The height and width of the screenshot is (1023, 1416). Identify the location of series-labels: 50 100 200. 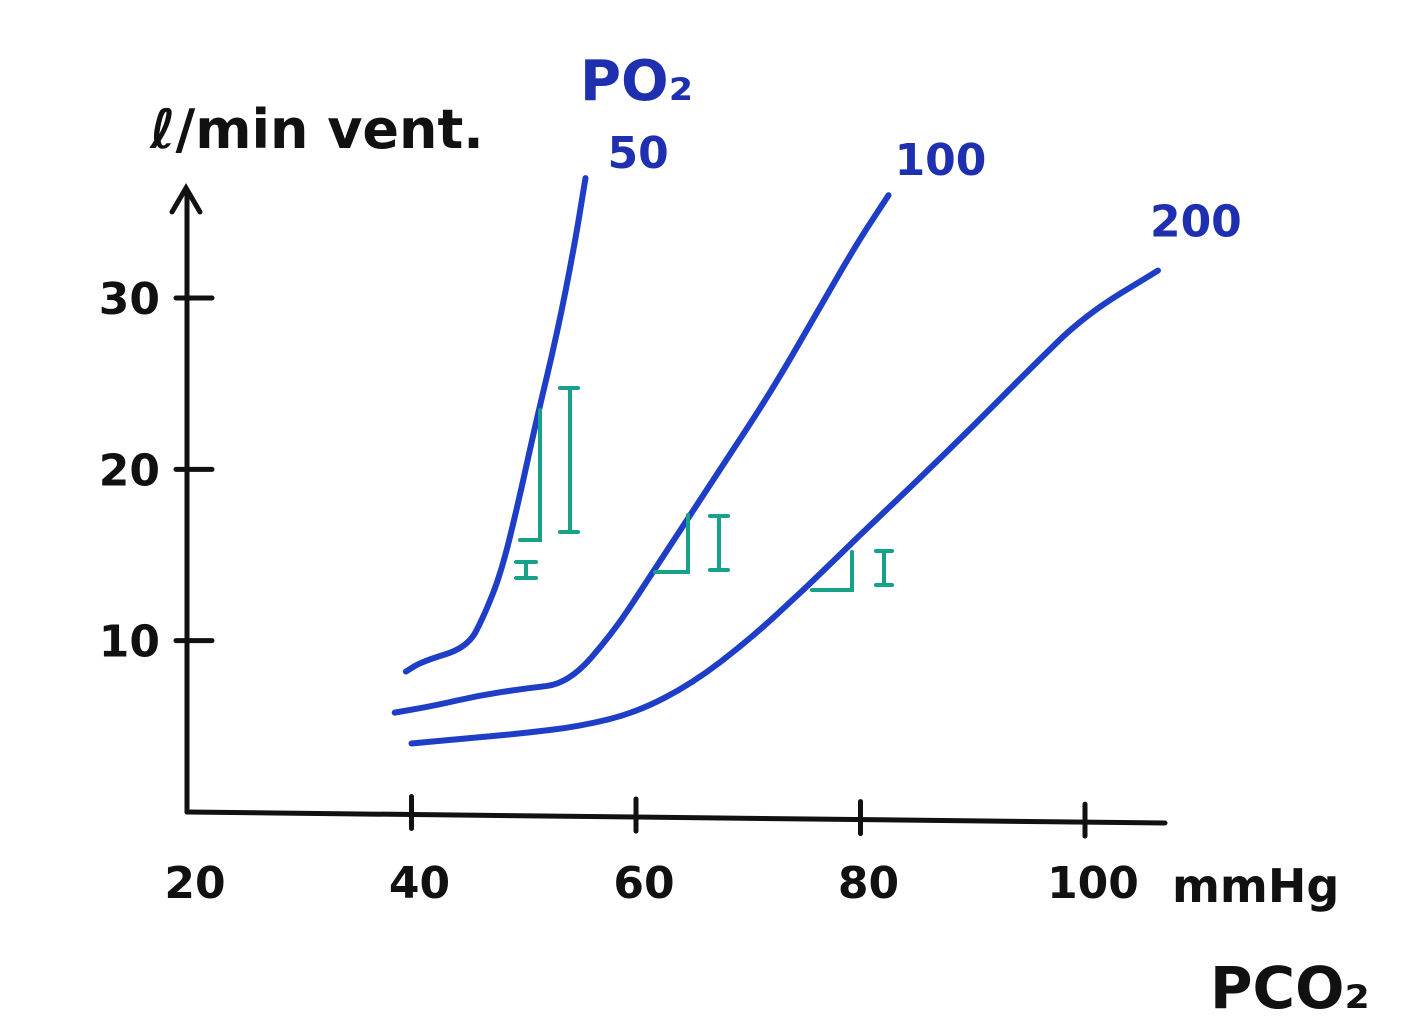
(924, 188).